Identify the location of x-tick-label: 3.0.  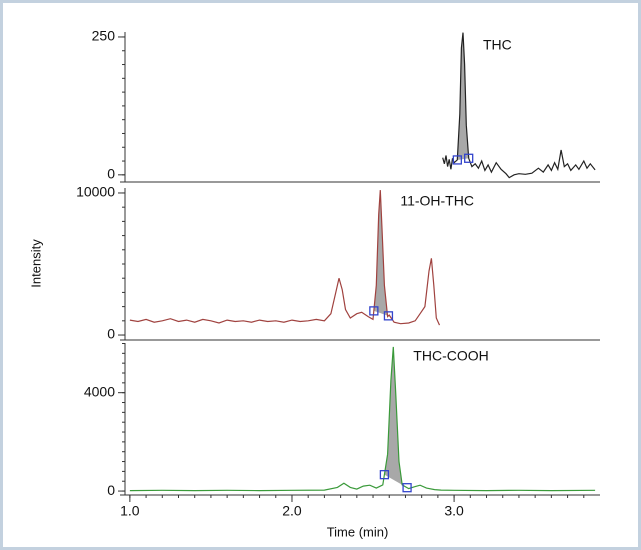
(454, 511).